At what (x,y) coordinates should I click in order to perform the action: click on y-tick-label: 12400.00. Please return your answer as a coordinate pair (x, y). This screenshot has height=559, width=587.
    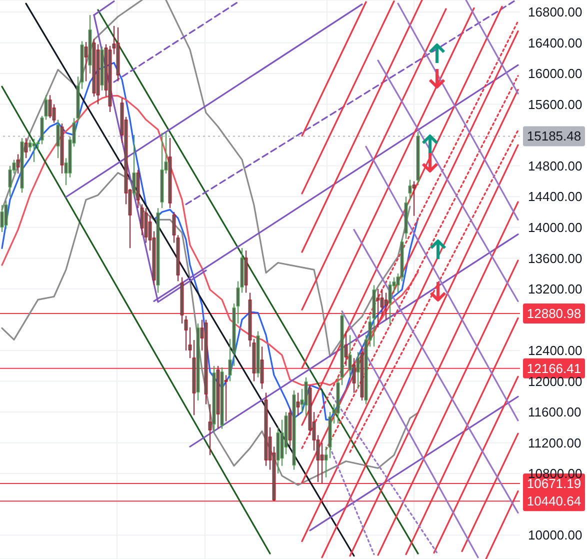
    Looking at the image, I should click on (555, 350).